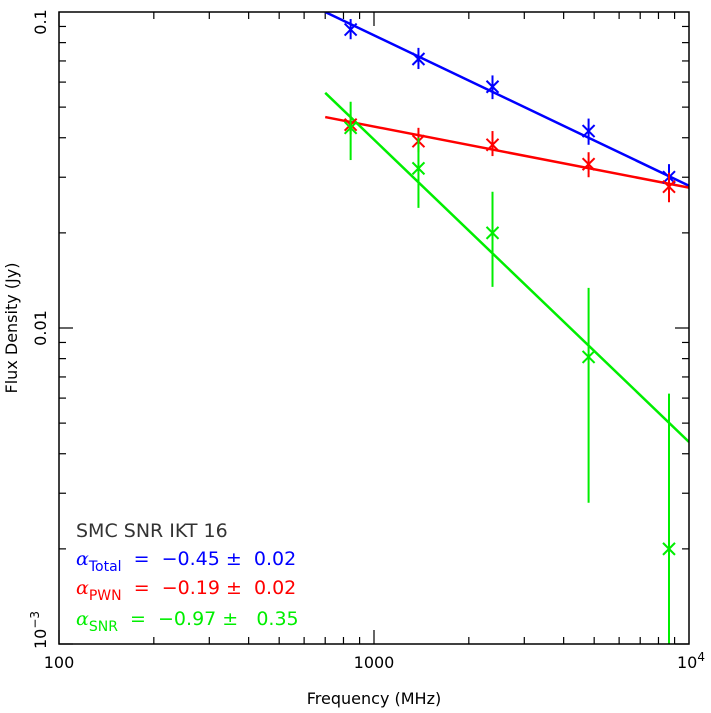 The width and height of the screenshot is (711, 713). Describe the element at coordinates (374, 698) in the screenshot. I see `x-axis-label: Frequency (MHz)` at that location.